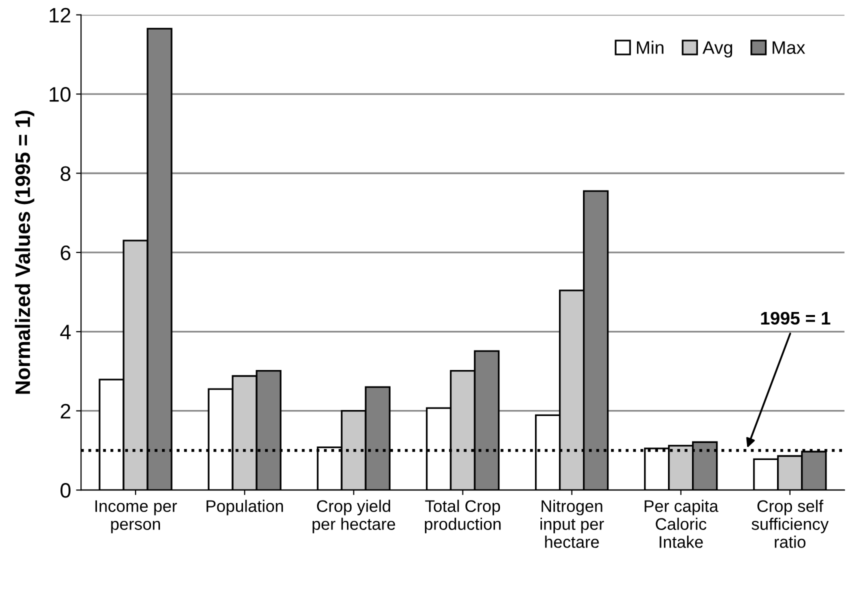  I want to click on x-tick-label: Income per person, so click(136, 517).